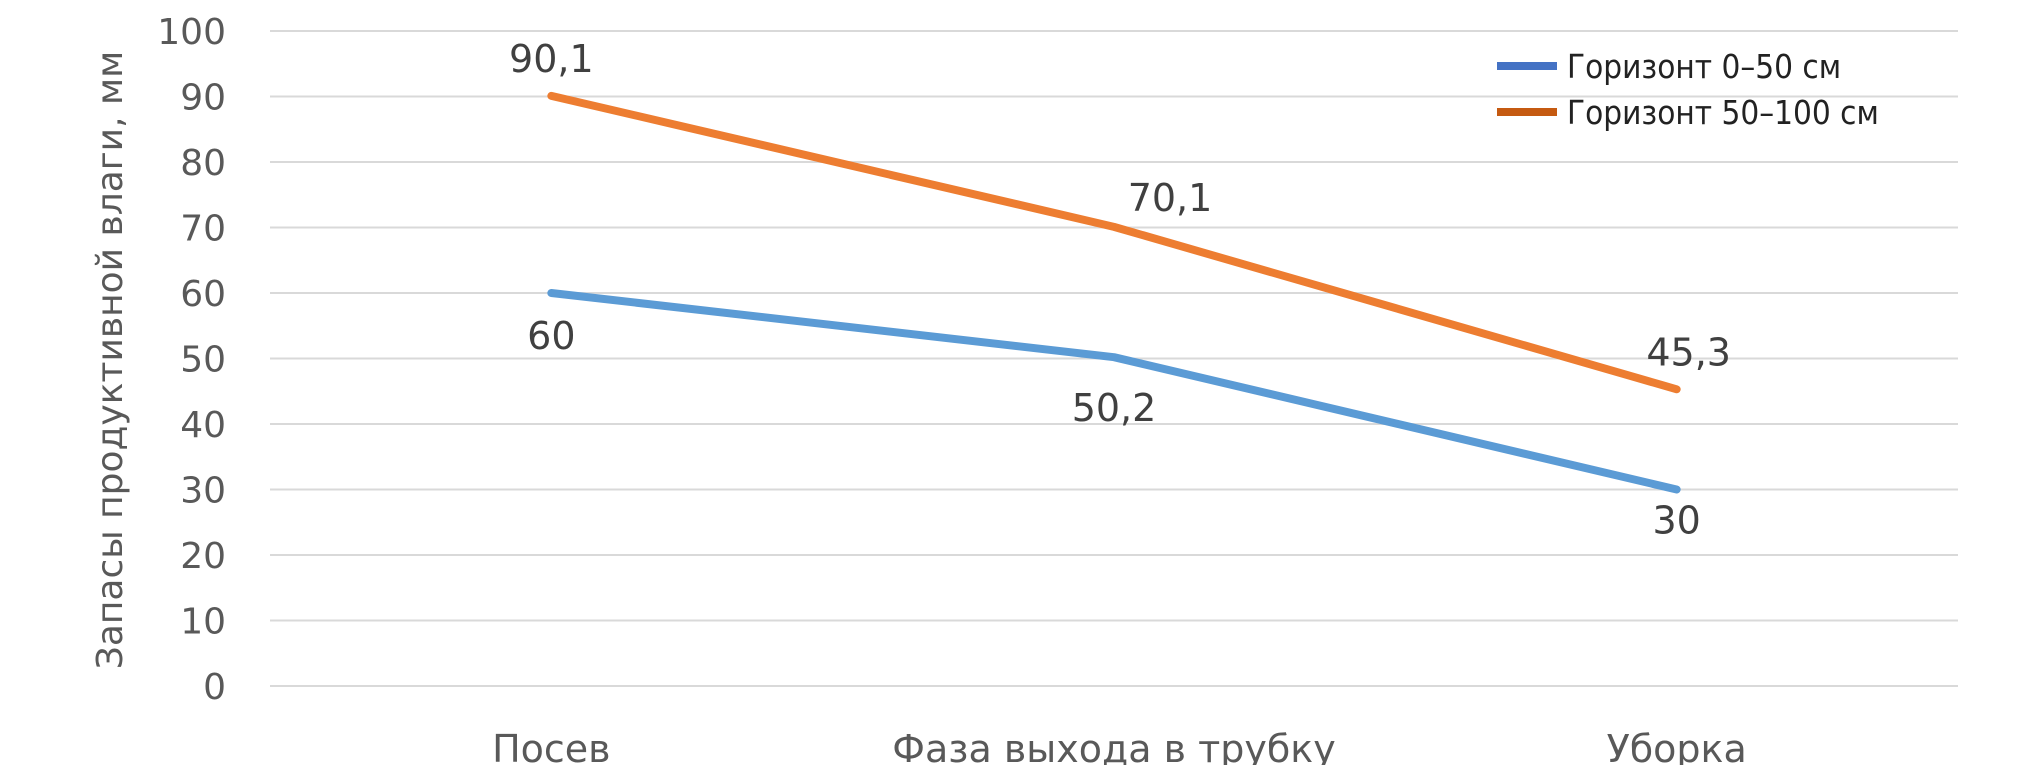 This screenshot has height=765, width=2020. I want to click on y-axis-ticks: 0 10 20 30 40 50 60 70 80 90 100, so click(191, 360).